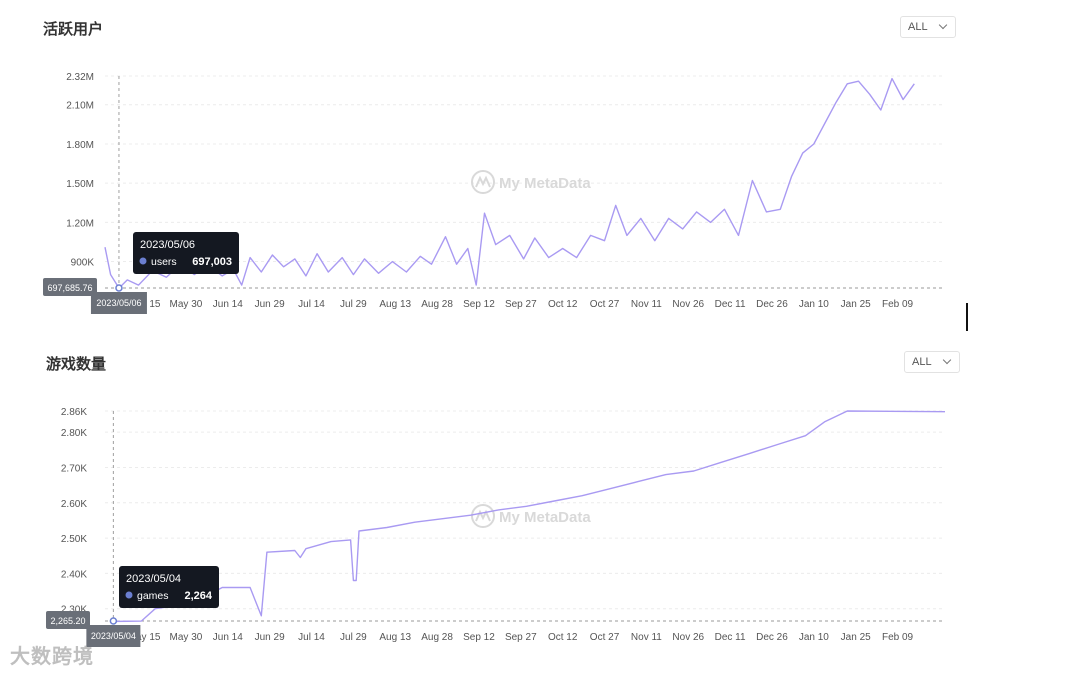  I want to click on y-tick-label: 2.70K, so click(74, 468).